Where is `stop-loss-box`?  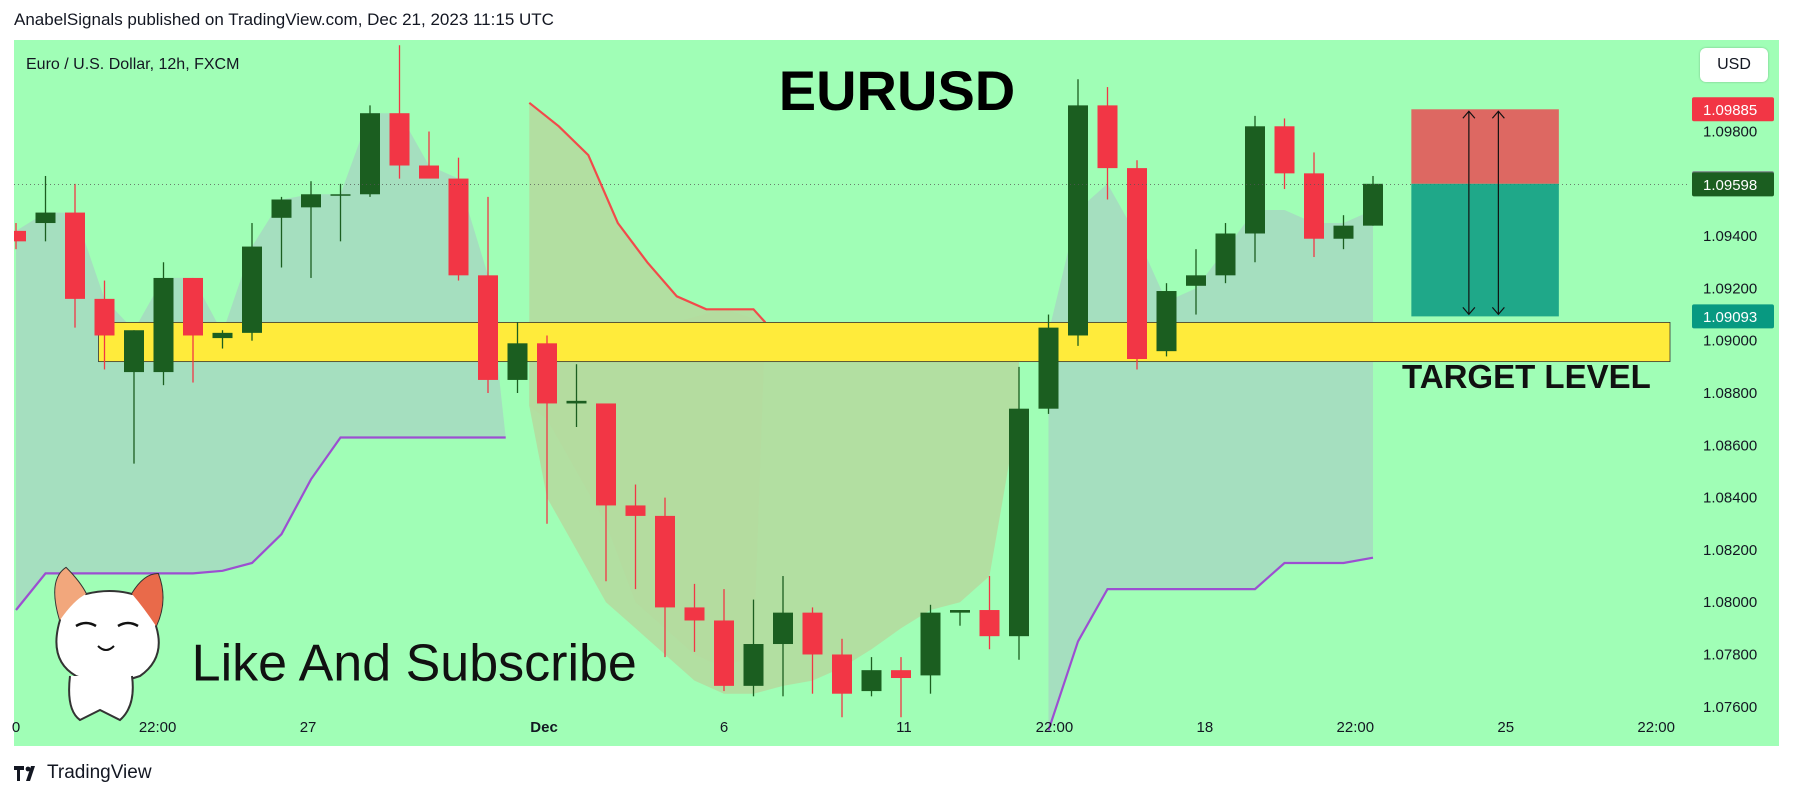 stop-loss-box is located at coordinates (1485, 146).